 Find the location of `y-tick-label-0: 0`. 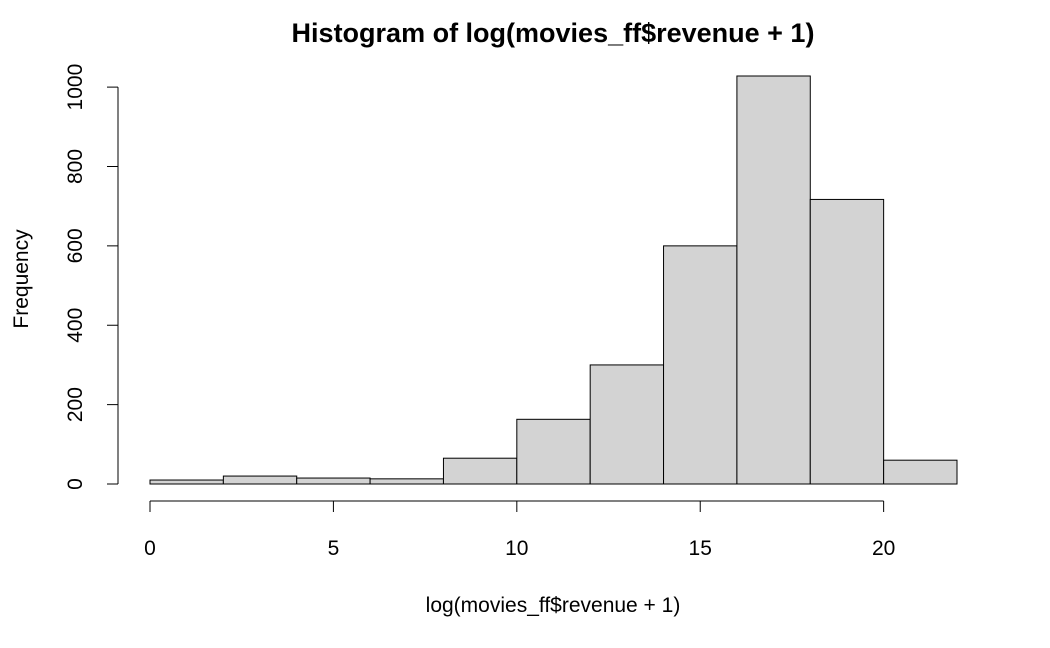

y-tick-label-0: 0 is located at coordinates (75, 484).